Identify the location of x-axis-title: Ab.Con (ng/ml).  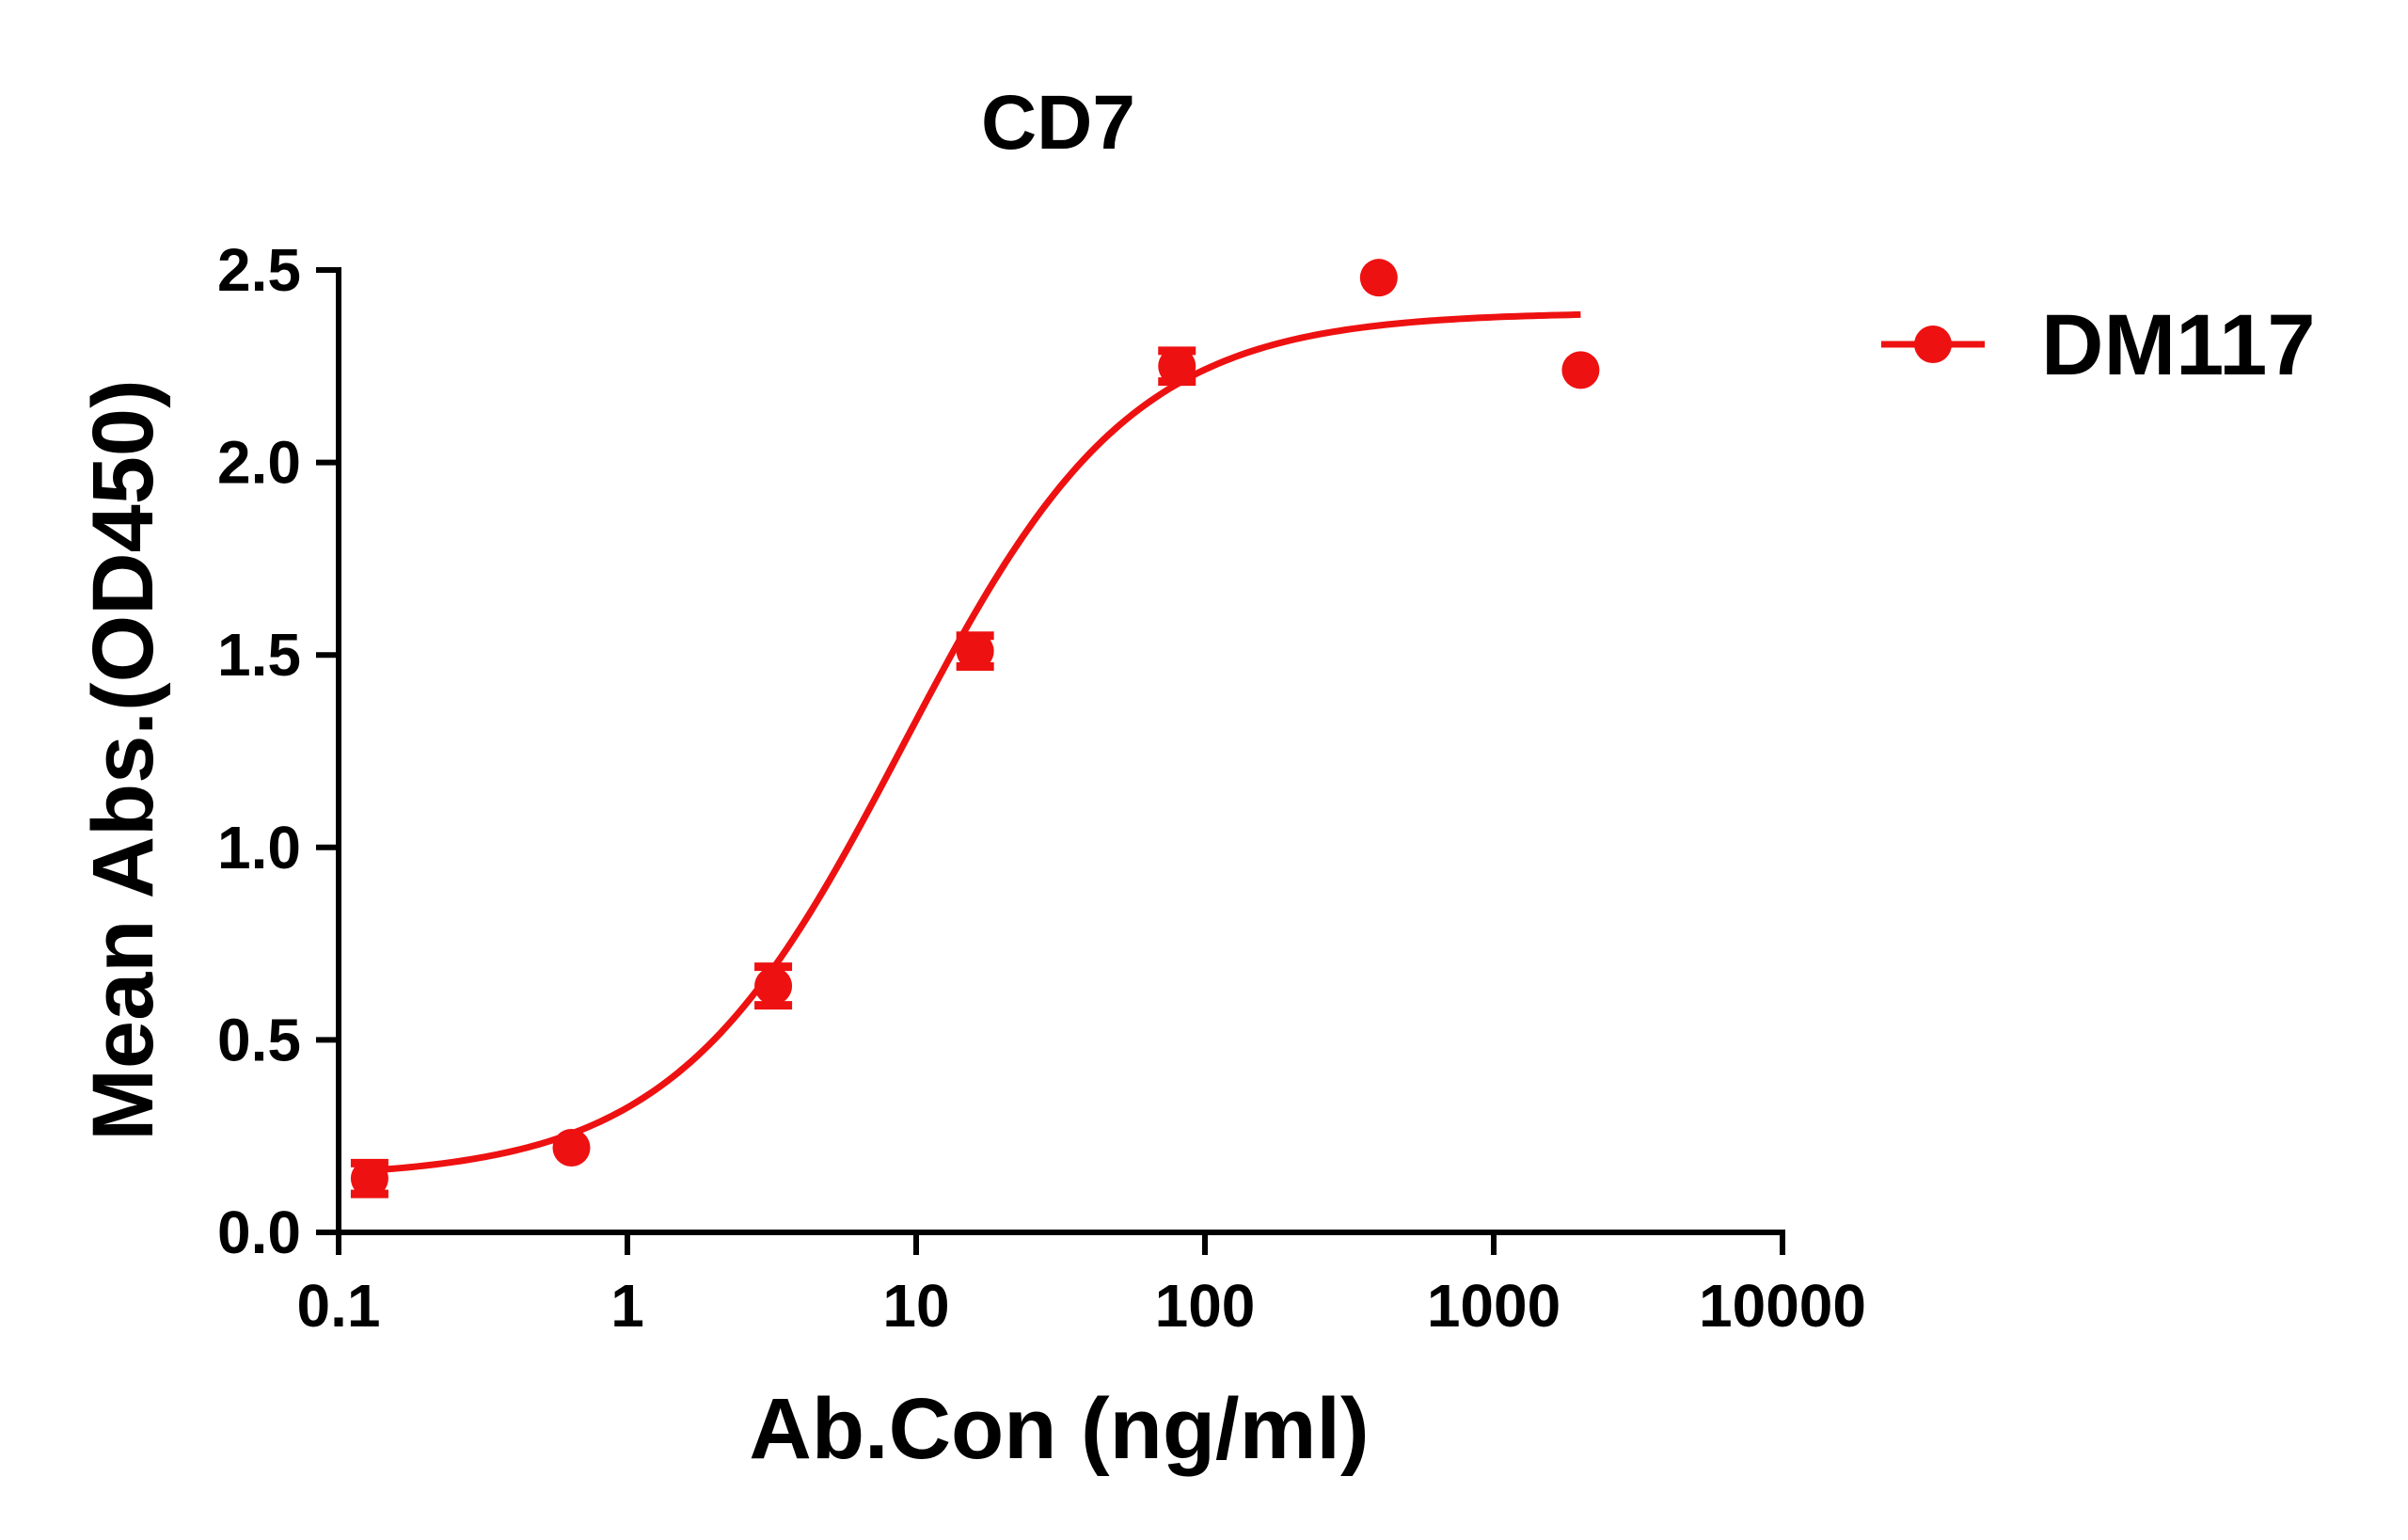
(1059, 1429).